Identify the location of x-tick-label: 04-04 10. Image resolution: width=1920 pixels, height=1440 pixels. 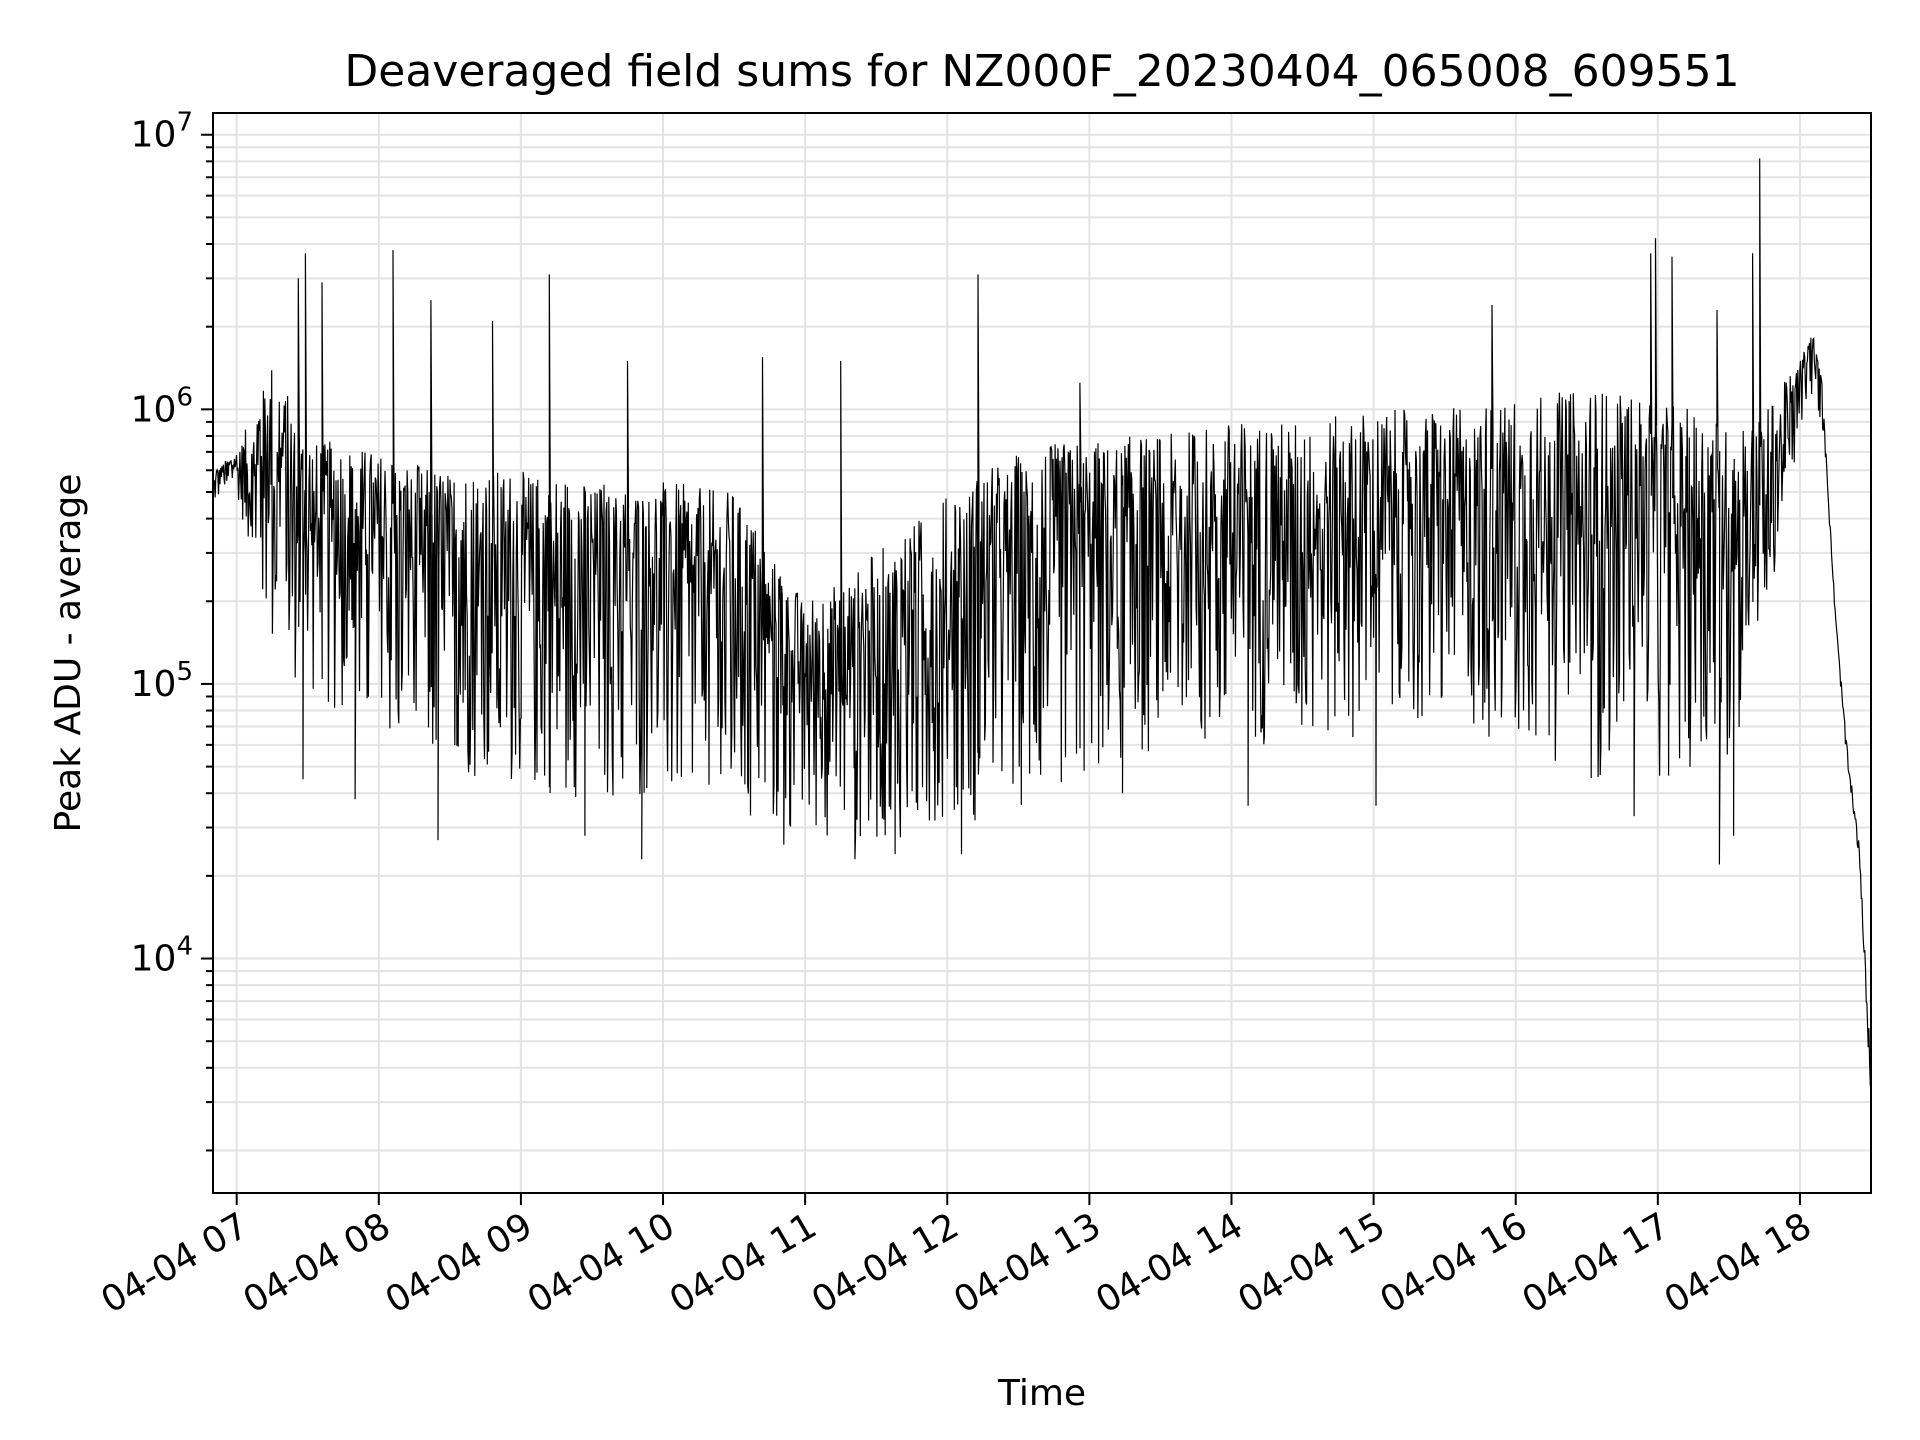
(601, 1263).